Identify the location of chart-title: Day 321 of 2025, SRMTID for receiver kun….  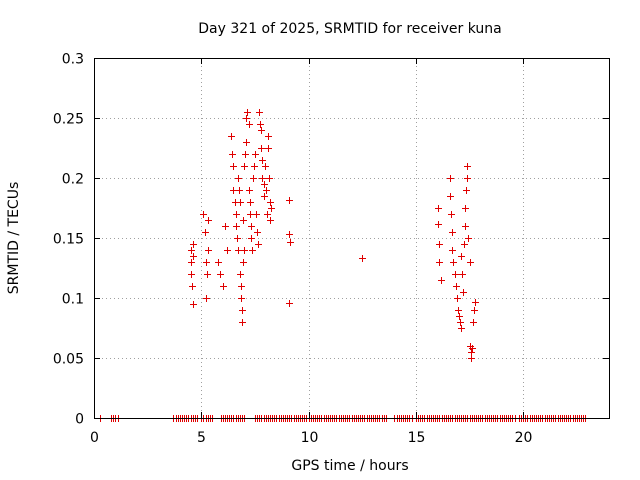
(349, 29).